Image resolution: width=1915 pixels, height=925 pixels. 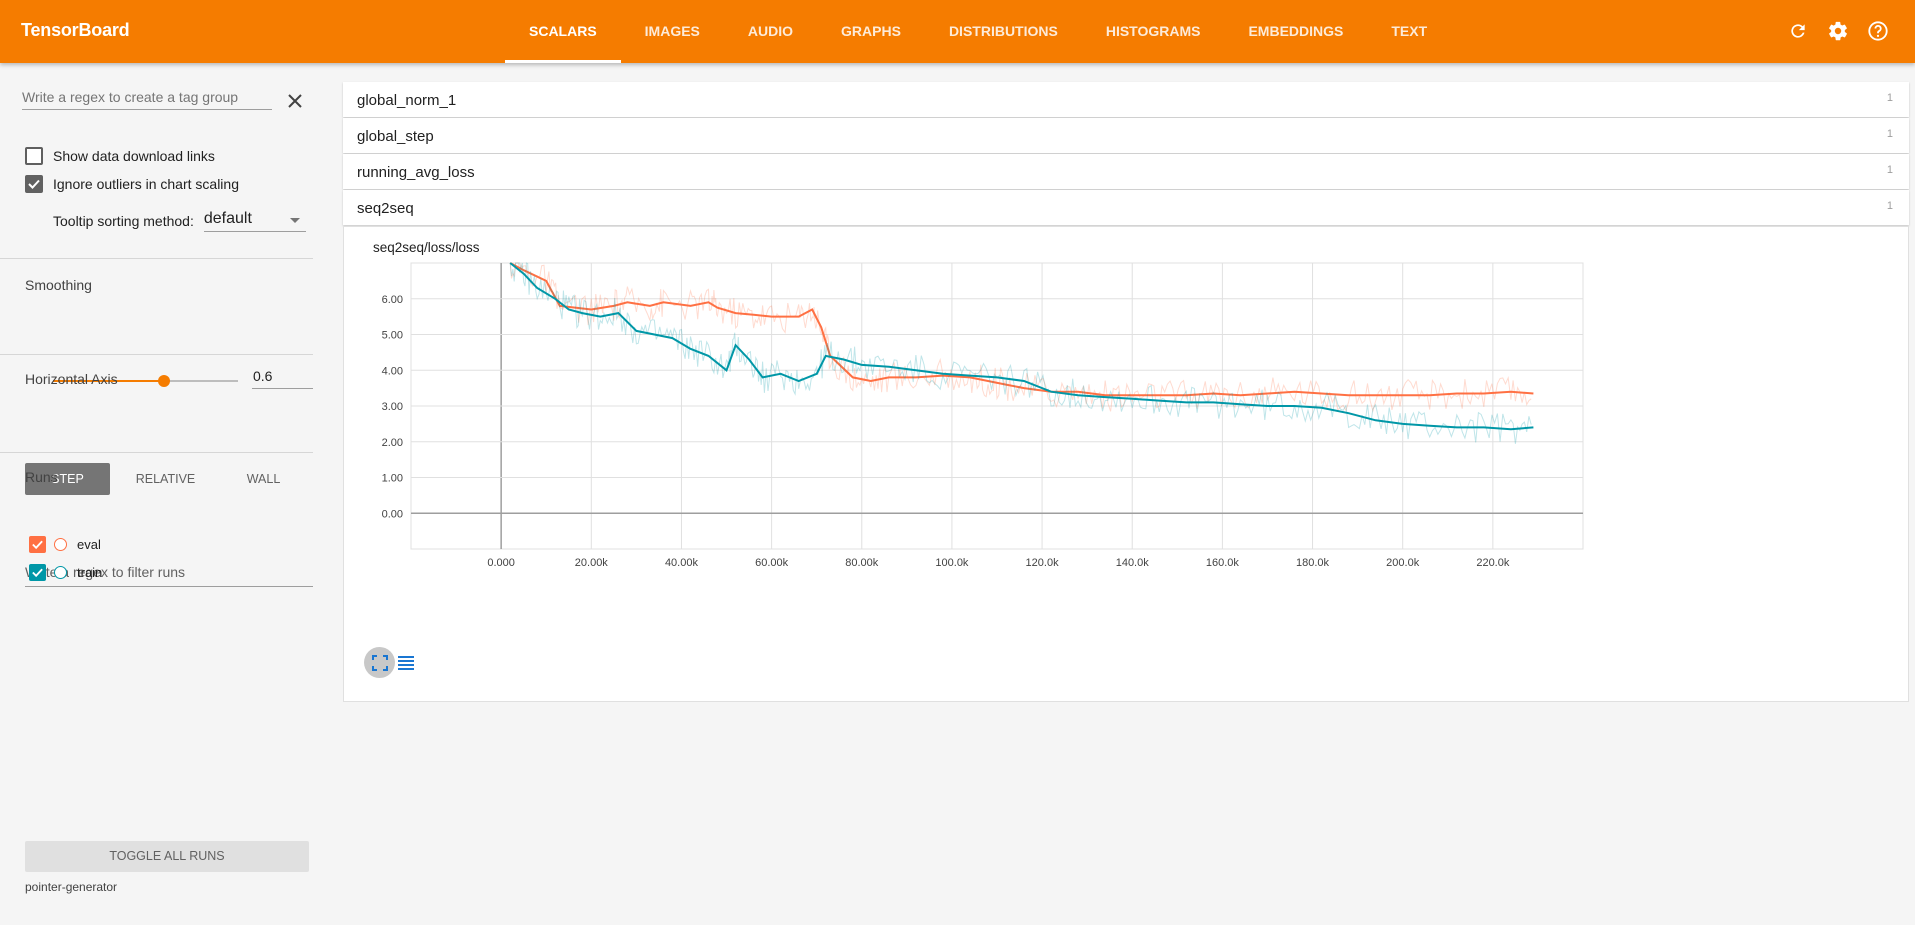 What do you see at coordinates (426, 247) in the screenshot?
I see `chart-title: seq2seq/loss/loss` at bounding box center [426, 247].